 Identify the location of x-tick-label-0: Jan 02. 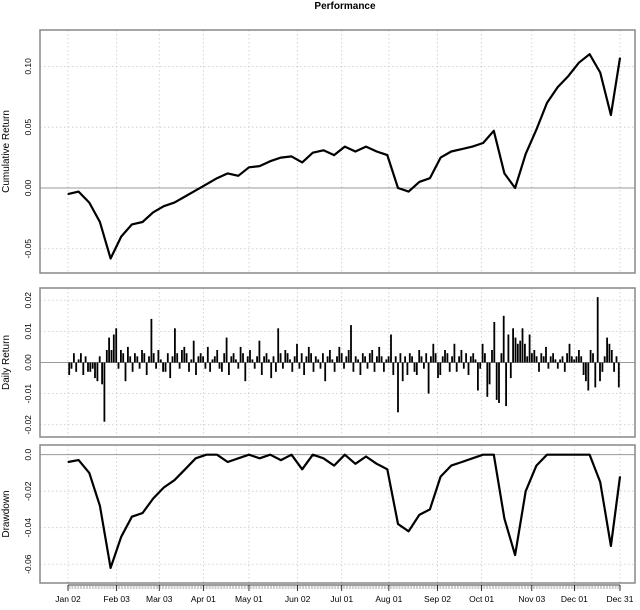
(68, 599).